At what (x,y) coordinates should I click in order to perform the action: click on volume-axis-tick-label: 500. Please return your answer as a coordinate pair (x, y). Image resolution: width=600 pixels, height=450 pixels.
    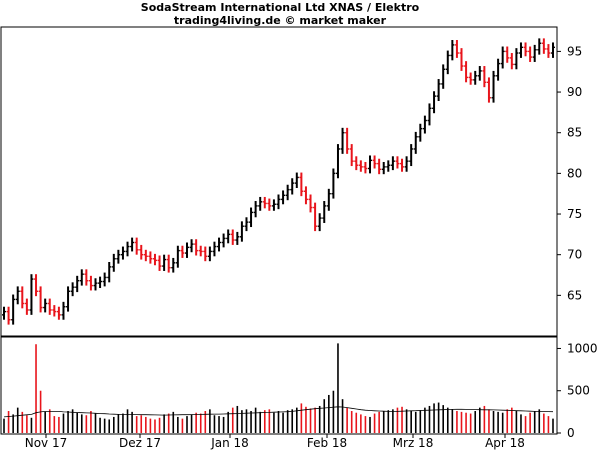
    Looking at the image, I should click on (578, 391).